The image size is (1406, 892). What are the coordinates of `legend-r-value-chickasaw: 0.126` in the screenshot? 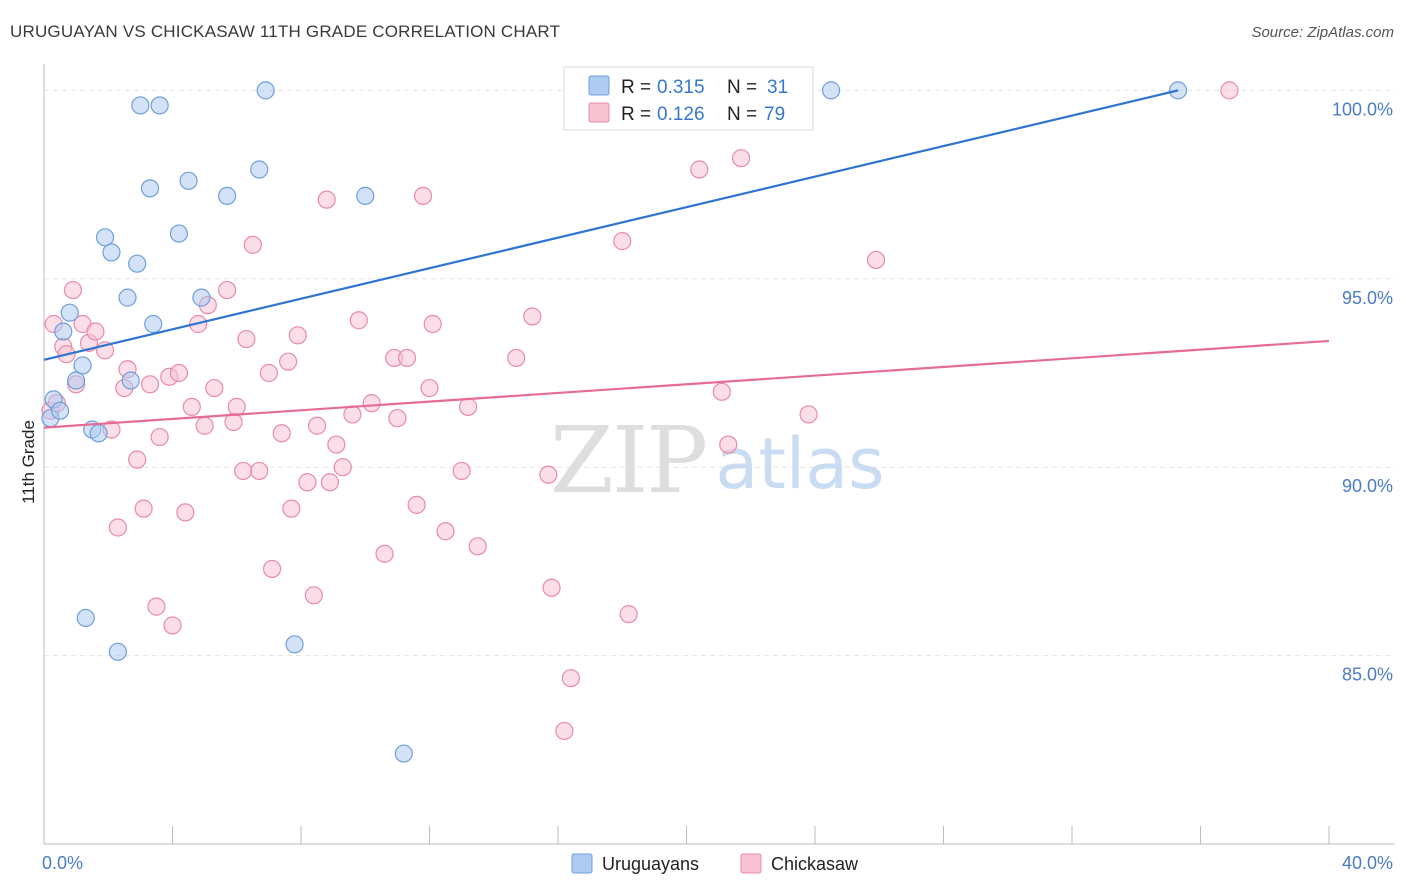 It's located at (681, 114).